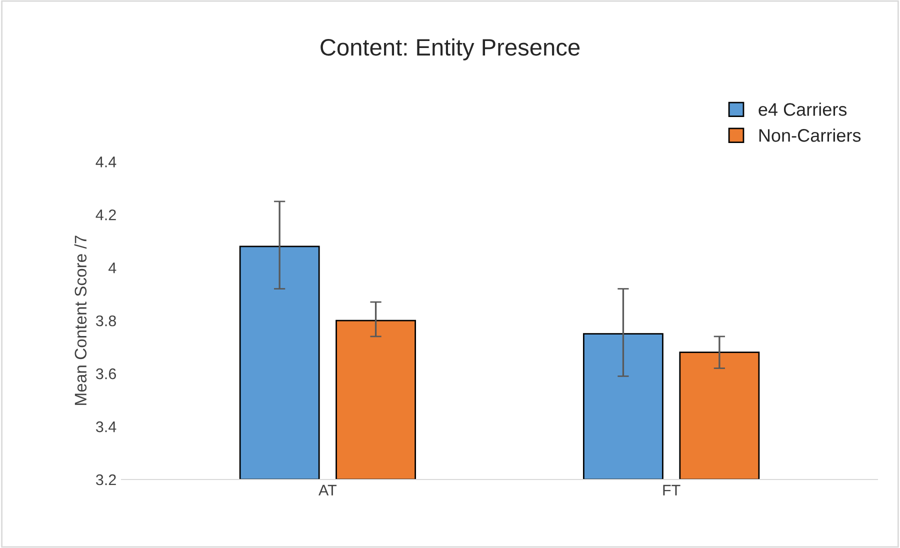 This screenshot has width=900, height=548. I want to click on y-tick-label: 3.8, so click(106, 320).